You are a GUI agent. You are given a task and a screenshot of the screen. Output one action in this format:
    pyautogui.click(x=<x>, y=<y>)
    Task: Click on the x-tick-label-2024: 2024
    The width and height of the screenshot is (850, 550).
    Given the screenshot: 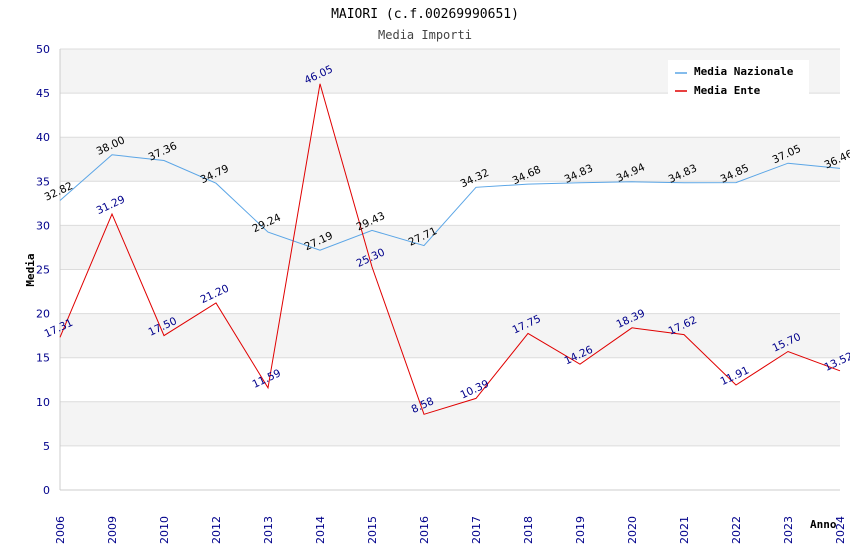 What is the action you would take?
    pyautogui.click(x=840, y=530)
    